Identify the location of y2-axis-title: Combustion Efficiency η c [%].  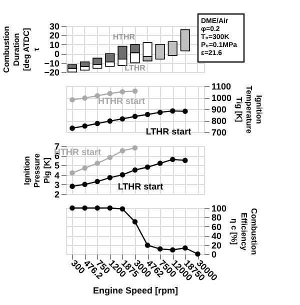
(244, 231).